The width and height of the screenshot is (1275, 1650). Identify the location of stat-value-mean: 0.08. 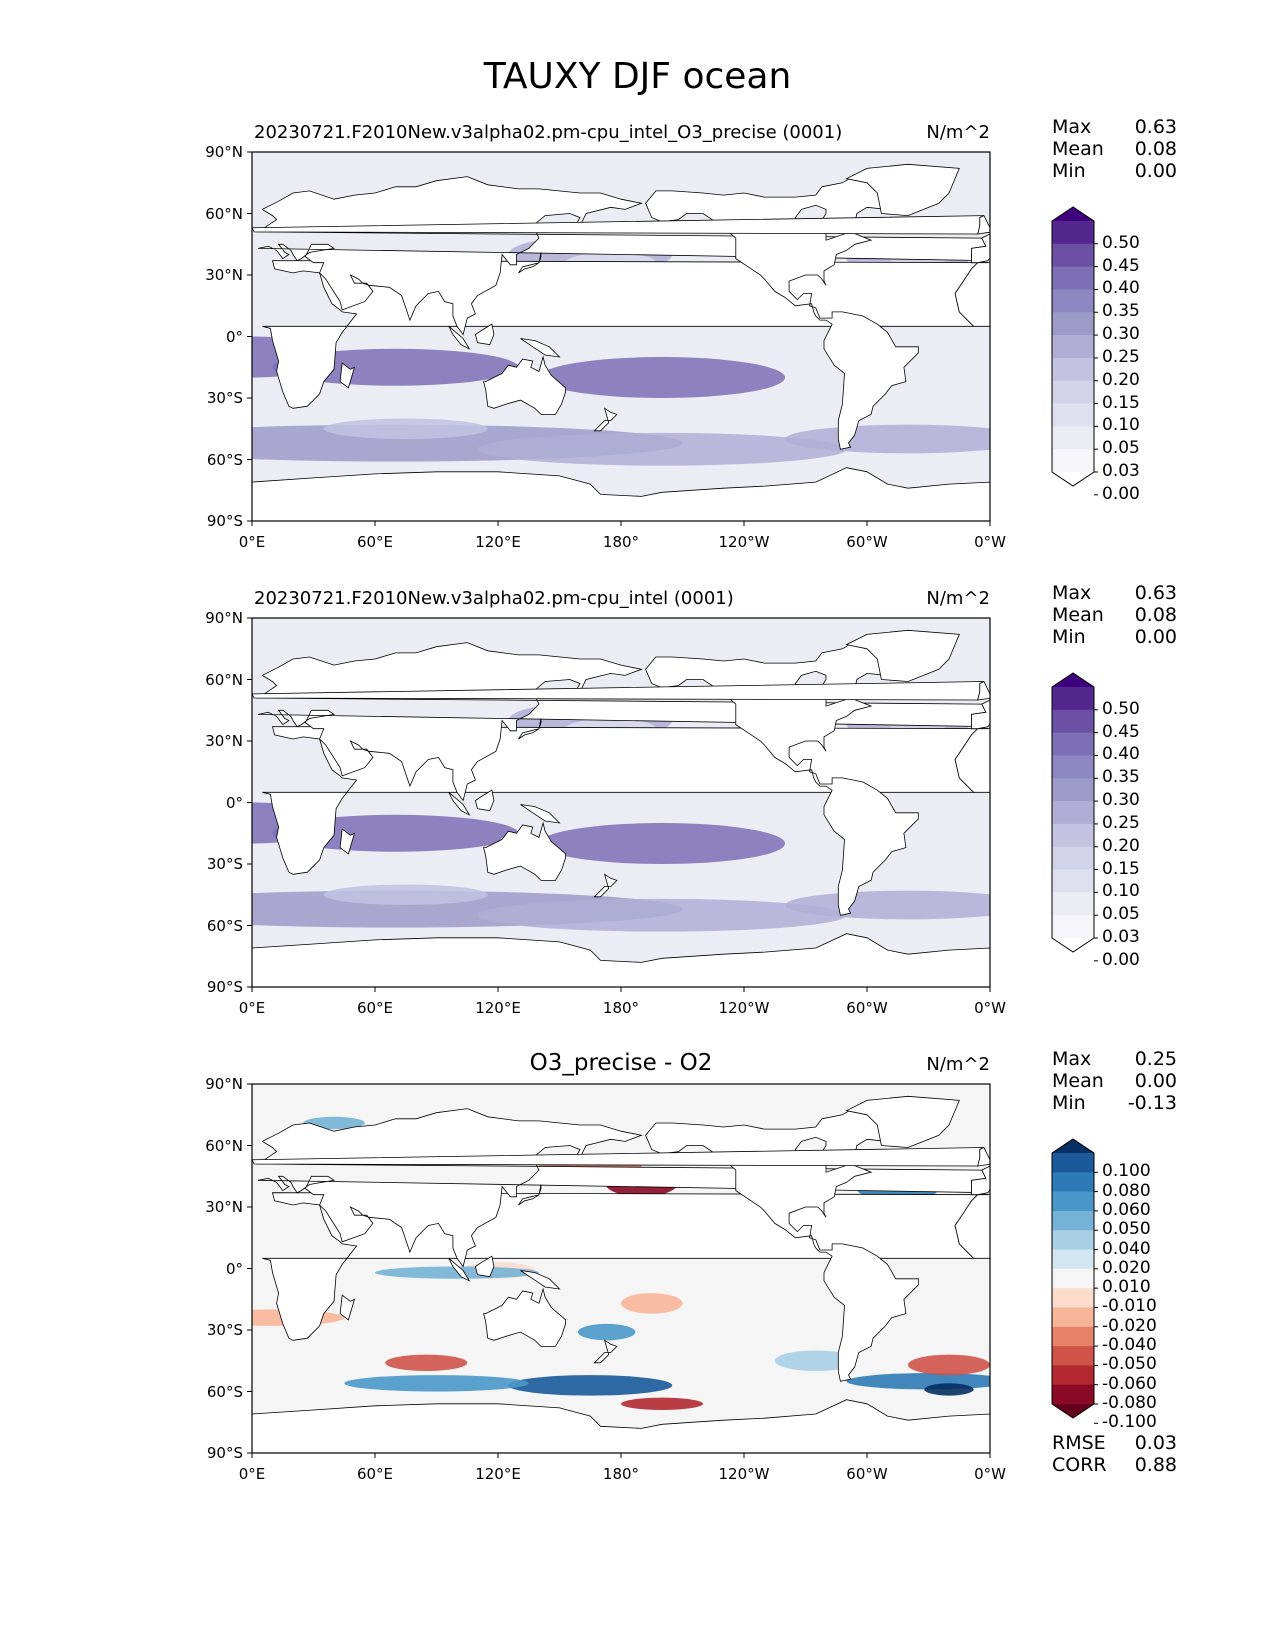
(1155, 149).